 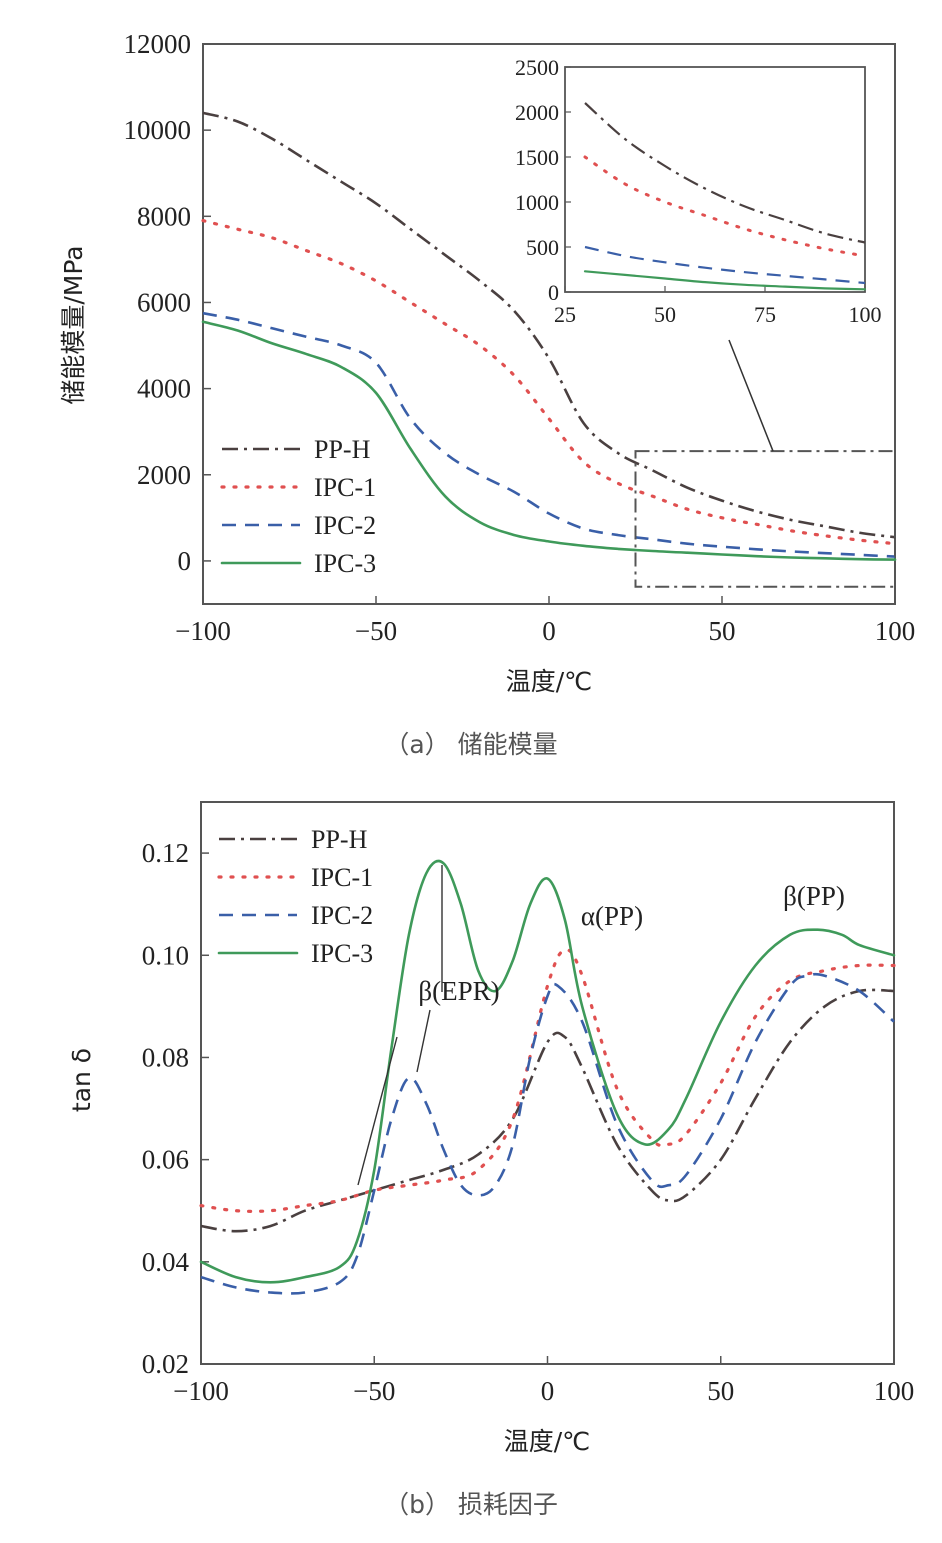 I want to click on panel-b-annotations: β(EPR) α(PP) β(PP), so click(x=601, y=1025).